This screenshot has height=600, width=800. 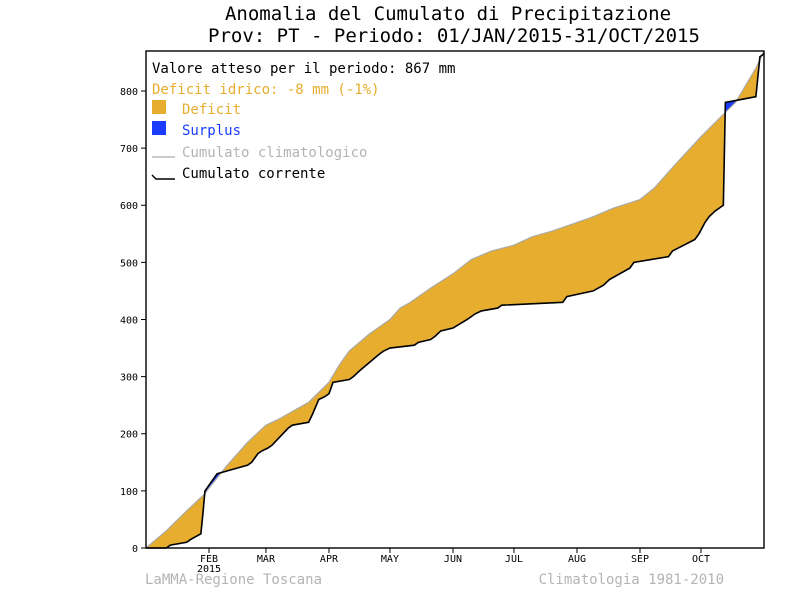 I want to click on x-tick-label-mar: MAR, so click(x=266, y=559).